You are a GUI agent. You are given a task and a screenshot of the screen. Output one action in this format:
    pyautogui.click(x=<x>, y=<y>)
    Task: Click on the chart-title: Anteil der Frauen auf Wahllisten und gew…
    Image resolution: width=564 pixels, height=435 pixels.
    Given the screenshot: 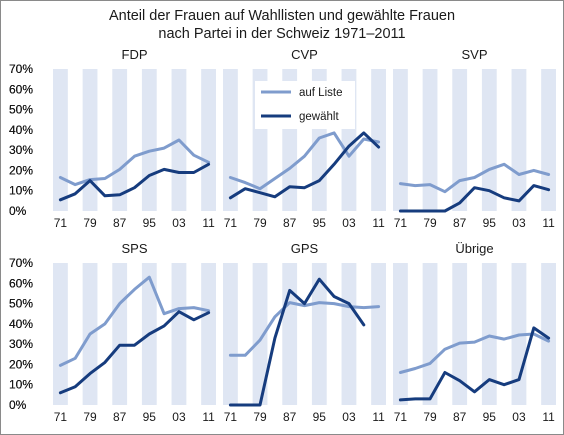 What is the action you would take?
    pyautogui.click(x=282, y=25)
    